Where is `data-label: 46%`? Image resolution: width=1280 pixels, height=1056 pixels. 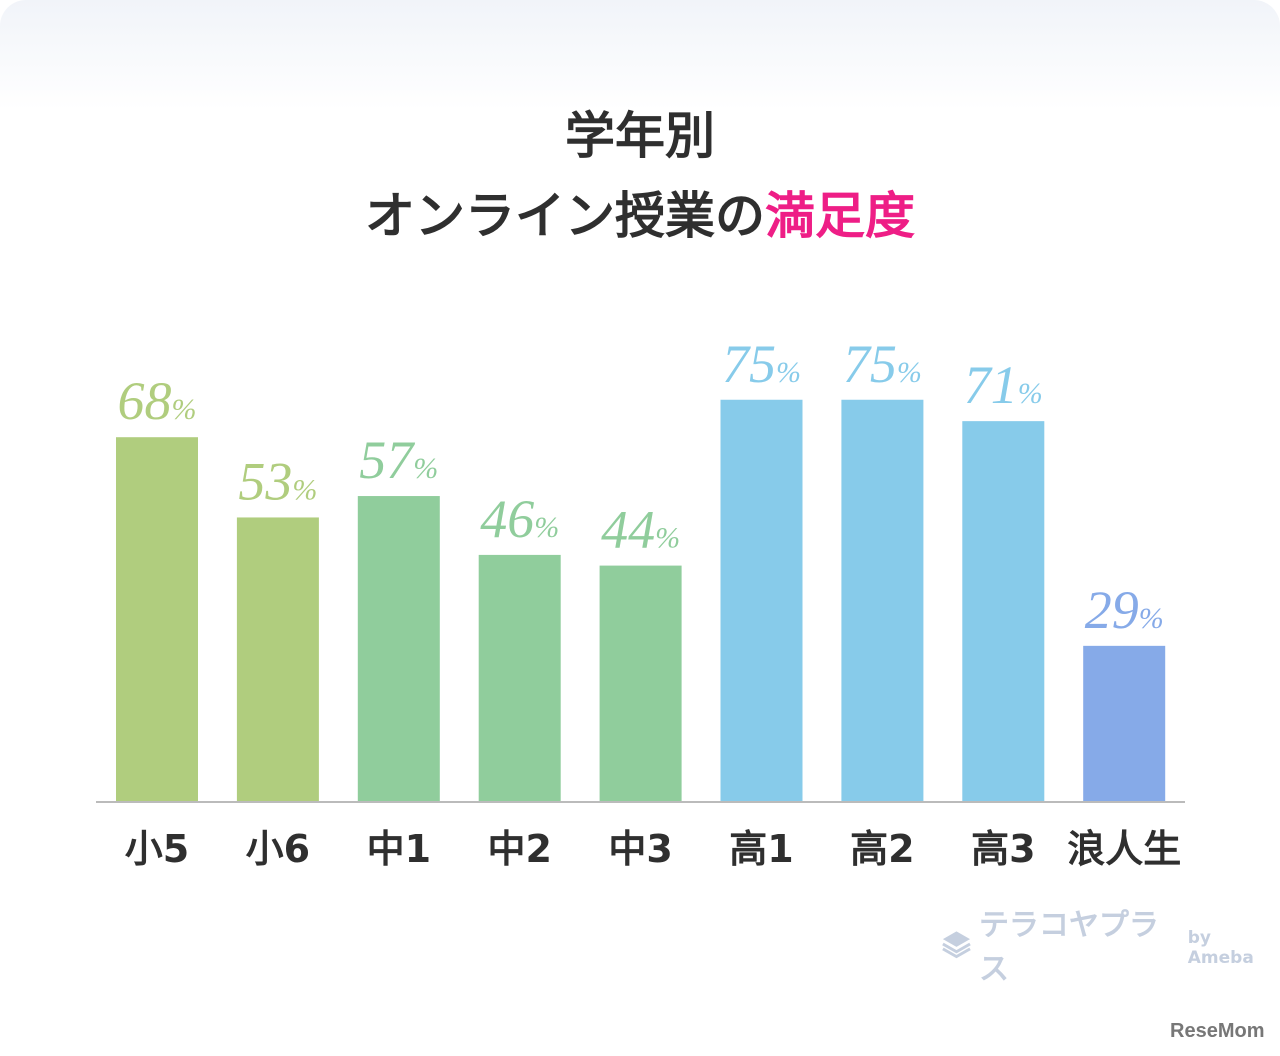 data-label: 46% is located at coordinates (519, 519).